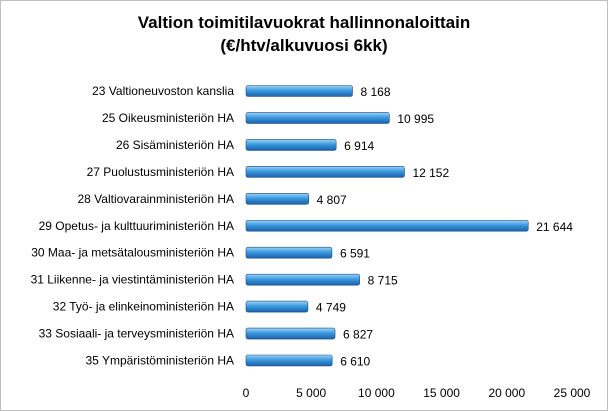  What do you see at coordinates (132, 280) in the screenshot?
I see `category-label: 31 Liikenne- ja viestintäministeriön HA` at bounding box center [132, 280].